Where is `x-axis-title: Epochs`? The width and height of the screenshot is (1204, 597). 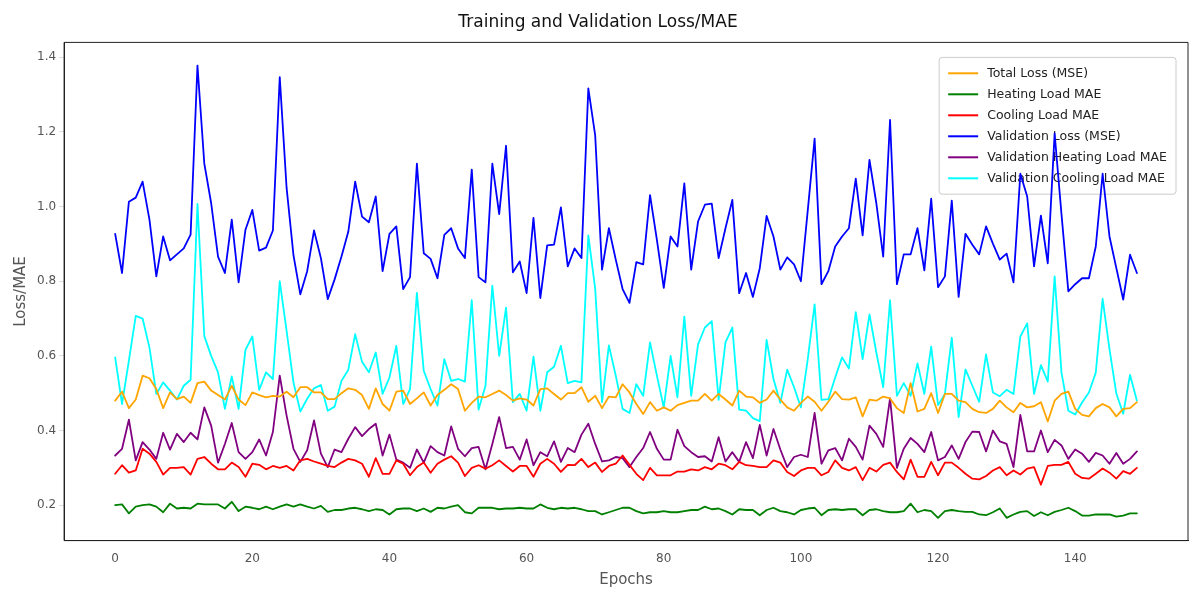 x-axis-title: Epochs is located at coordinates (626, 578).